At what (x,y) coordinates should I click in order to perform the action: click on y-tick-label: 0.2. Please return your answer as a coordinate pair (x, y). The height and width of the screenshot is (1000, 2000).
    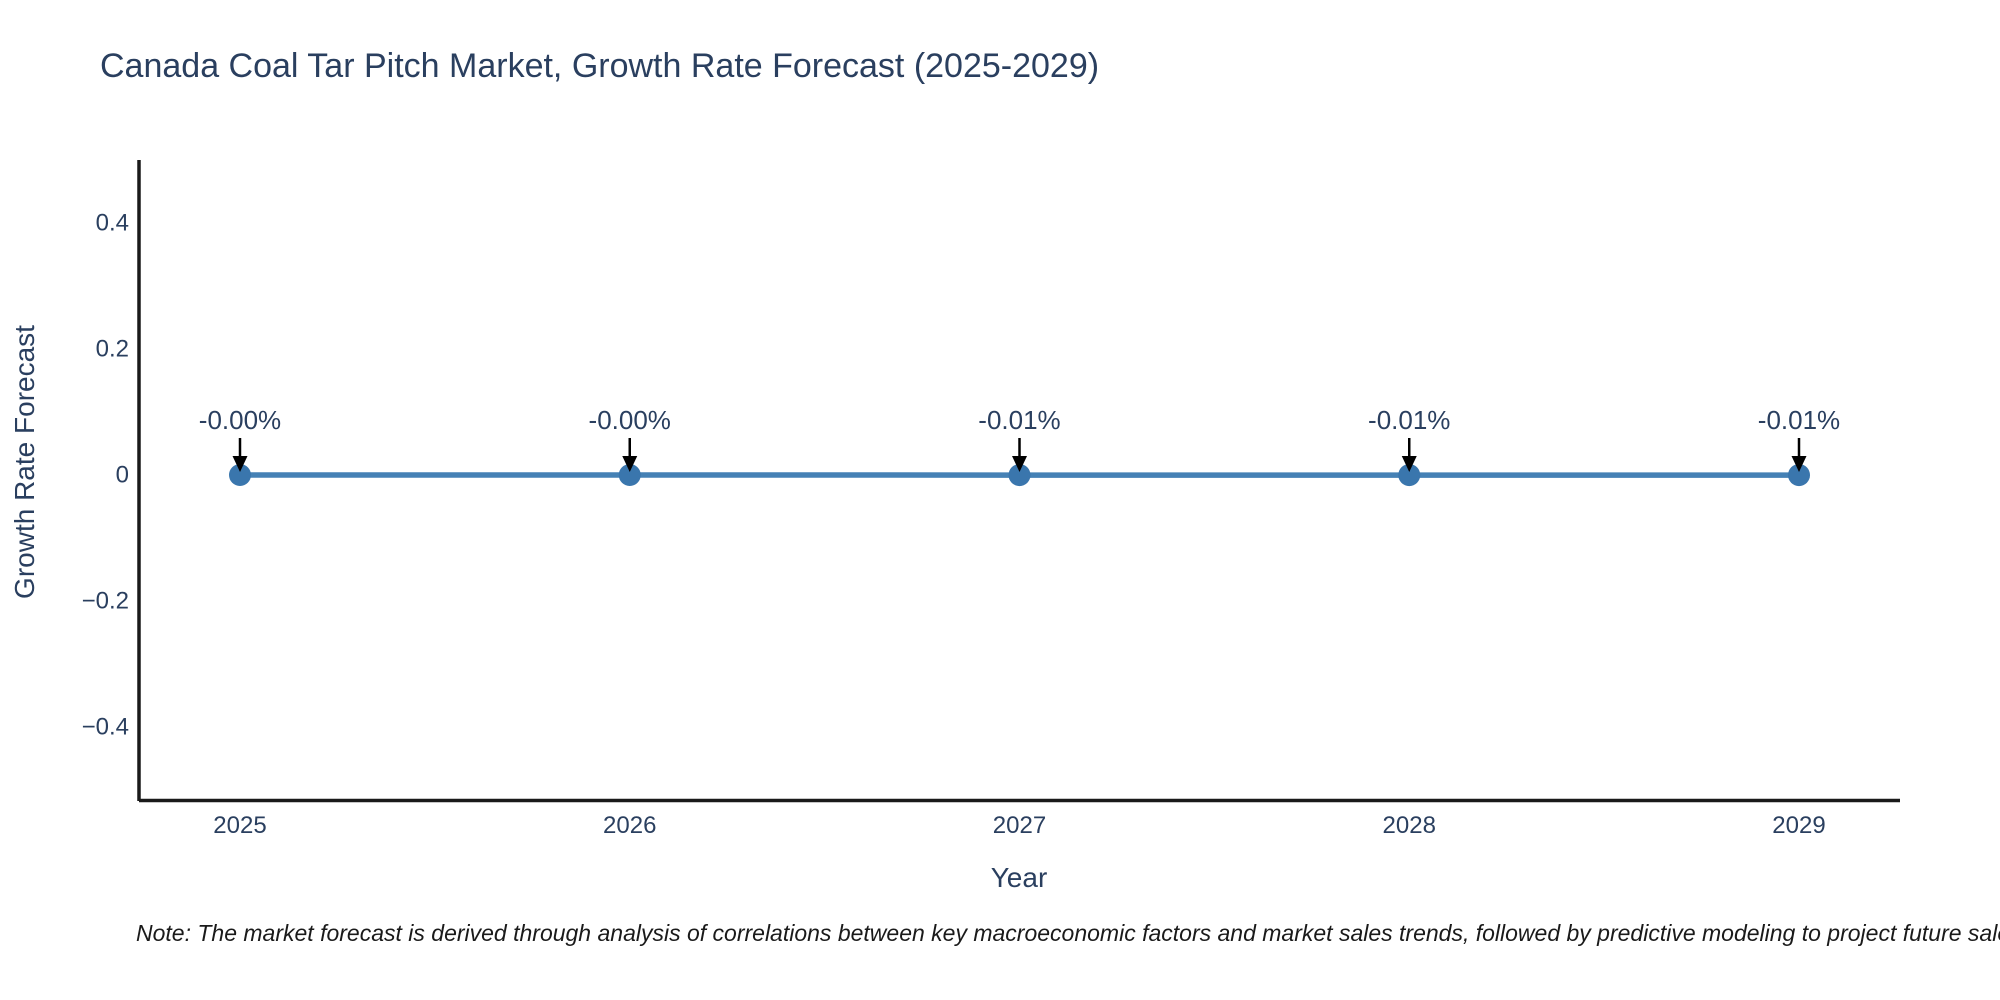
    Looking at the image, I should click on (112, 349).